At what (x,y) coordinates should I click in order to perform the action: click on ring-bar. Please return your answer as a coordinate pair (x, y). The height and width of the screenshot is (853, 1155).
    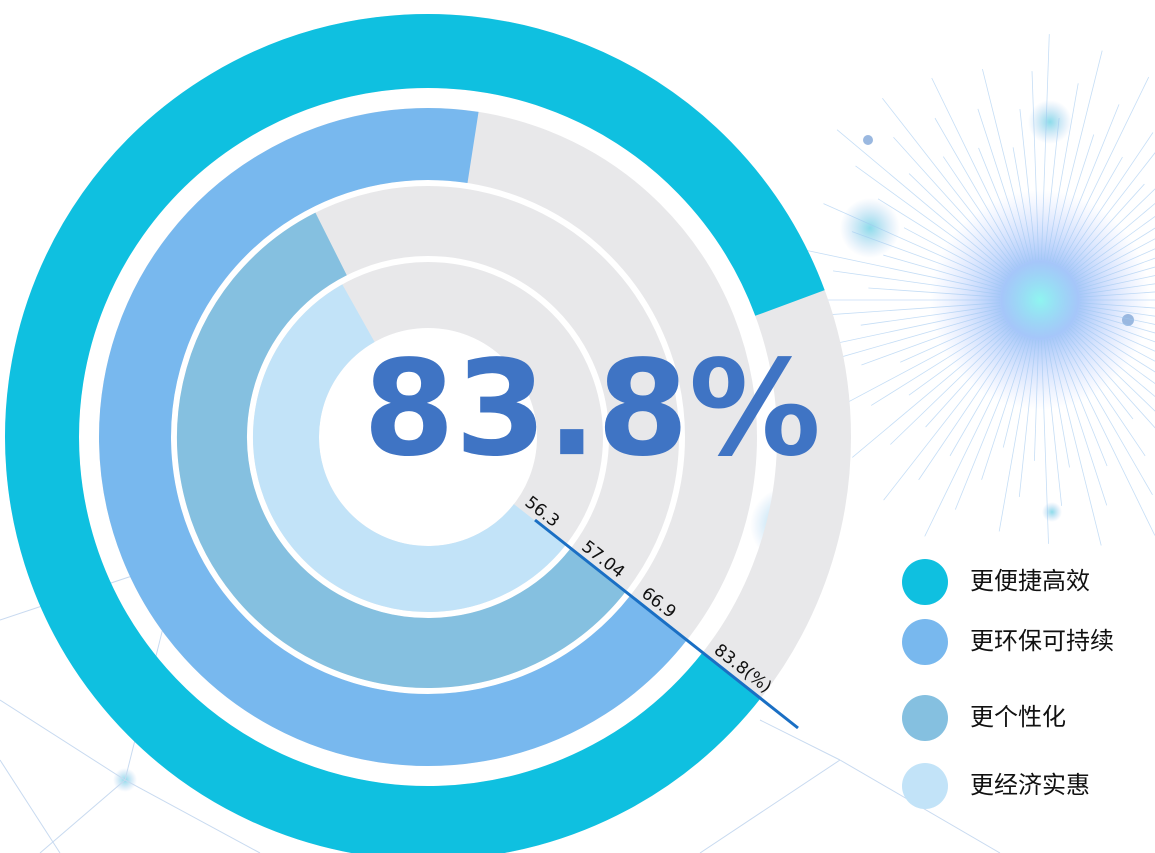
    Looking at the image, I should click on (409, 448).